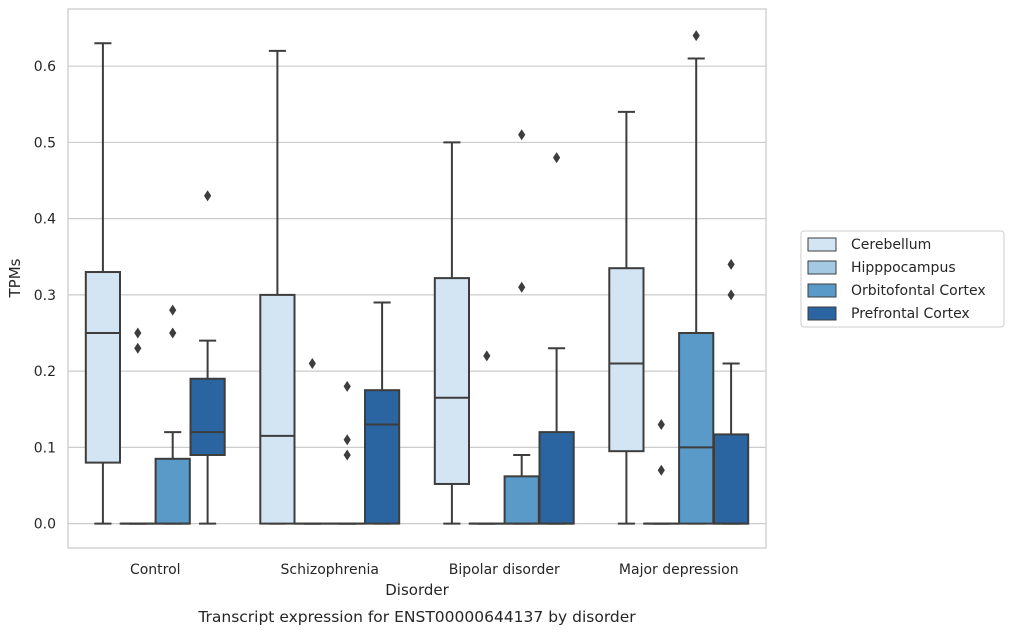 This screenshot has height=634, width=1014. Describe the element at coordinates (679, 570) in the screenshot. I see `x-tick-label: Major depression` at that location.